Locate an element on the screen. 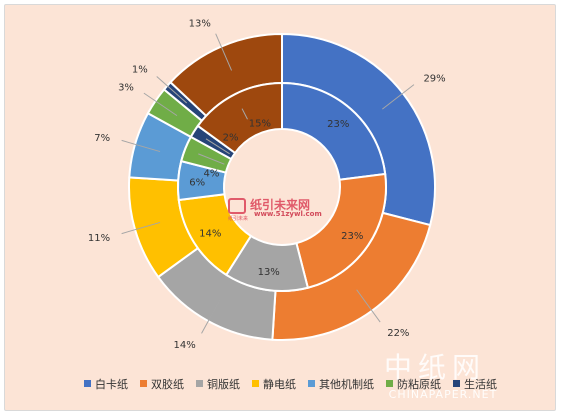  inner-data-label: 13% is located at coordinates (269, 272).